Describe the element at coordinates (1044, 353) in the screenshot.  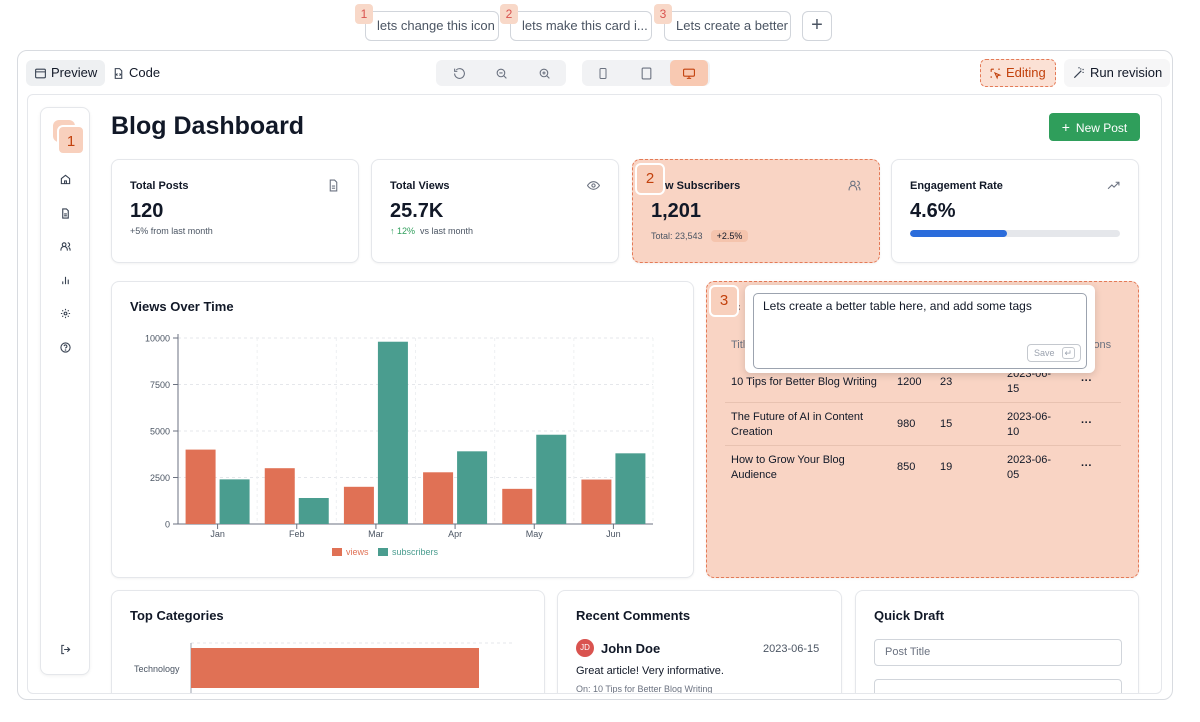
I see `save-label: Save` at that location.